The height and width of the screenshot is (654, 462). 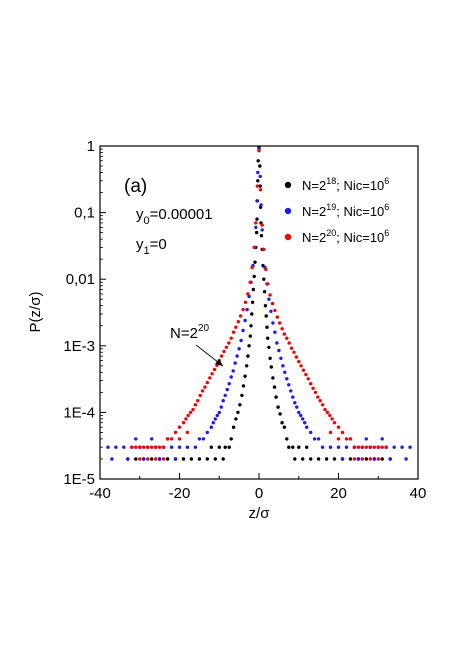 What do you see at coordinates (219, 362) in the screenshot?
I see `annotation-arrowhead` at bounding box center [219, 362].